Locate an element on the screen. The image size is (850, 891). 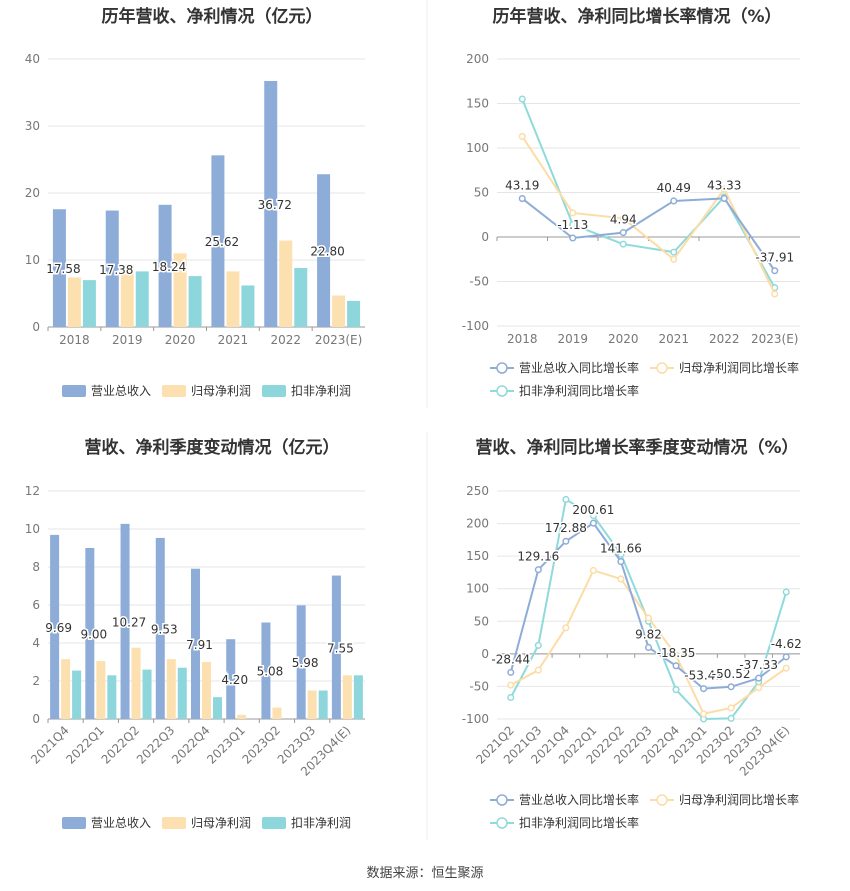
y-tick-label: 100 is located at coordinates (477, 589).